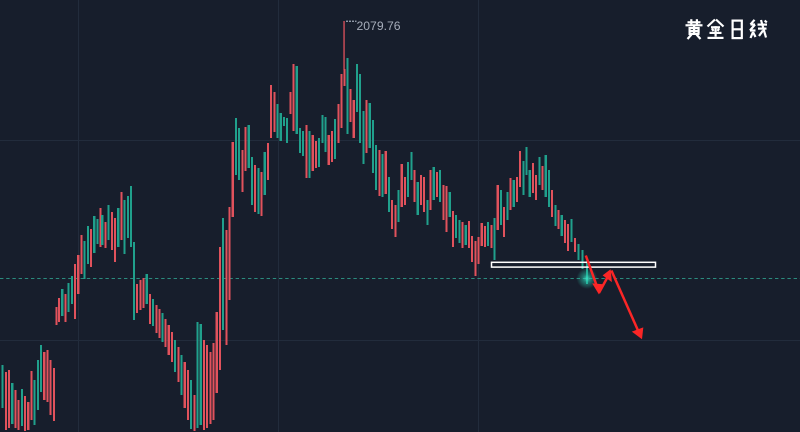  What do you see at coordinates (379, 26) in the screenshot?
I see `svg-text: 2079.76` at bounding box center [379, 26].